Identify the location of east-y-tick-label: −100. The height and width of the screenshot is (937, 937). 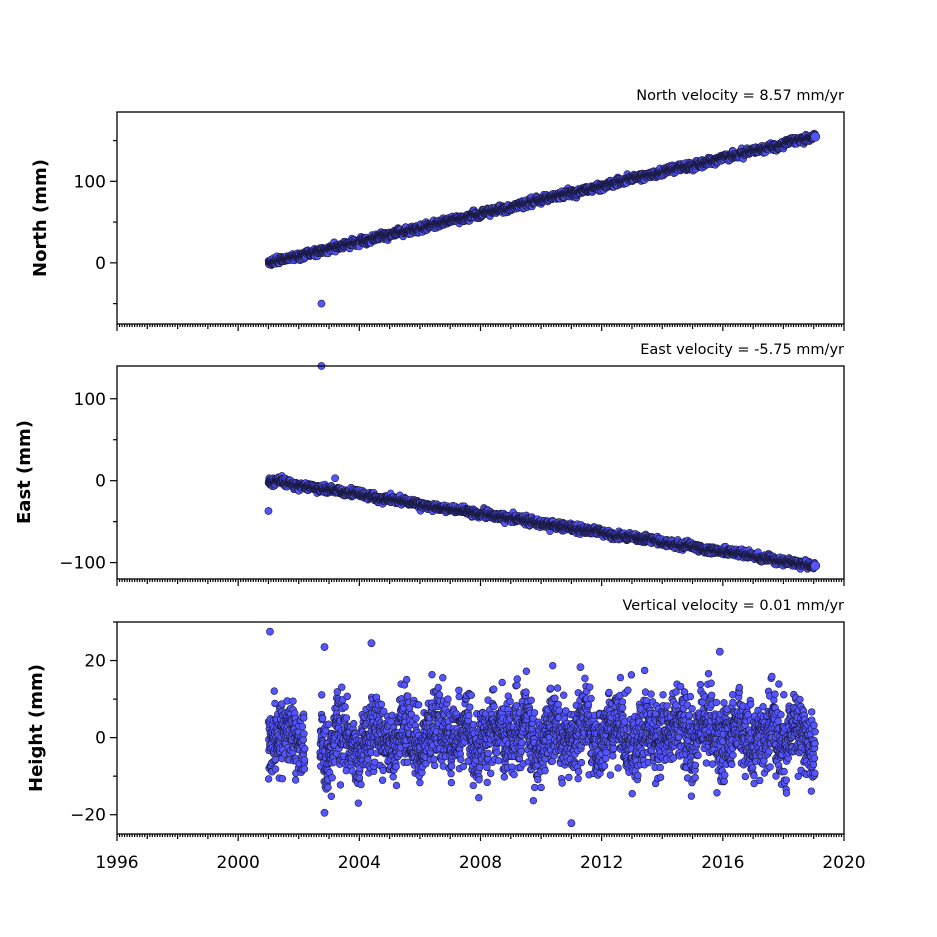
(82, 564).